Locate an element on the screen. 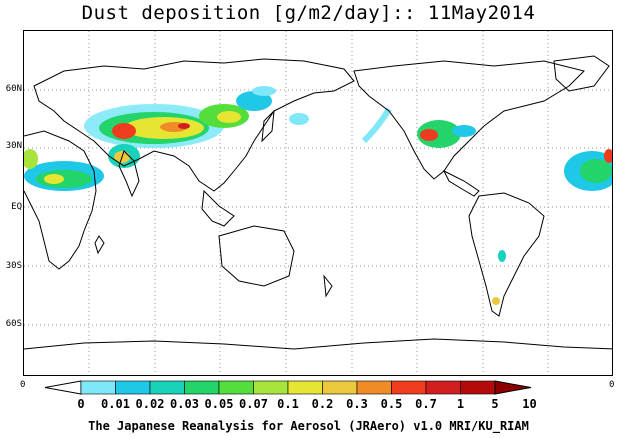  colorbar-tick-label: 0.3 is located at coordinates (357, 404).